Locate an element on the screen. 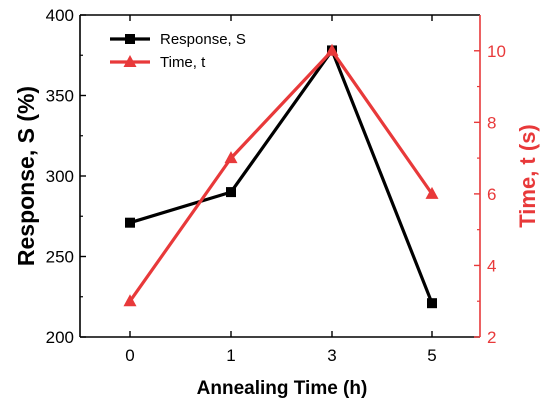  y-right-tick-label: 8 is located at coordinates (491, 122).